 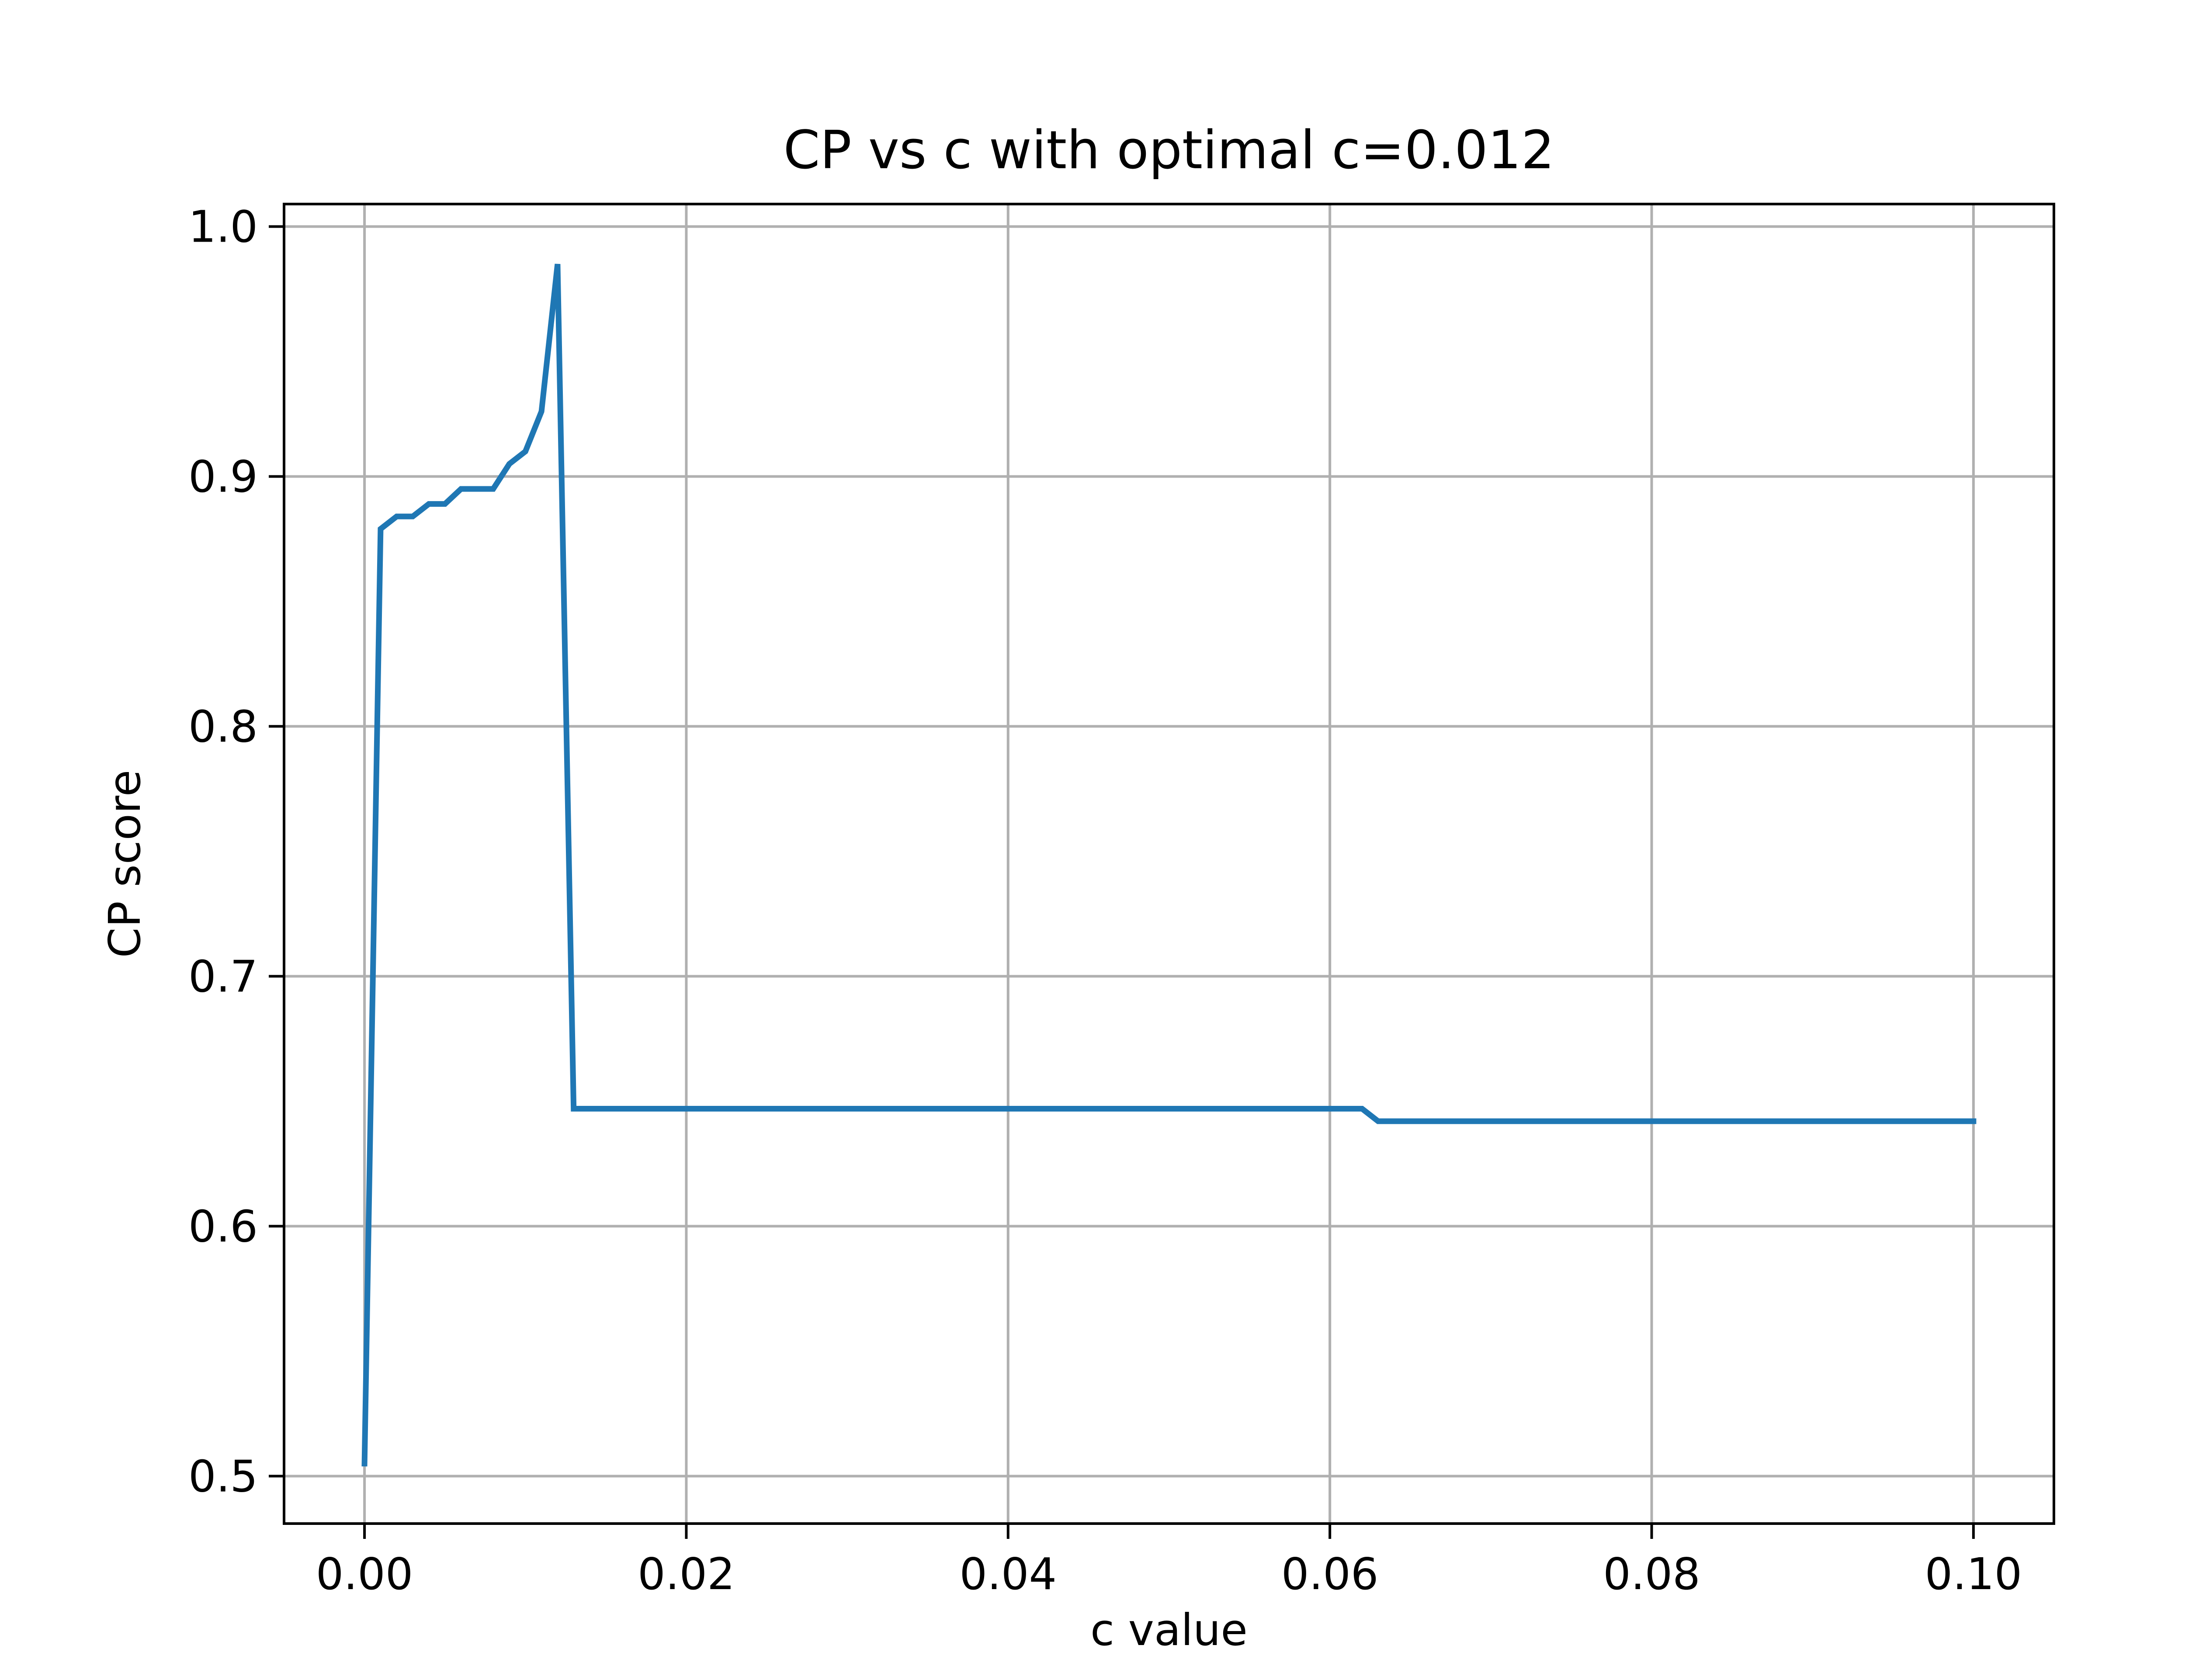 I want to click on y-tick-label: 0.8, so click(x=223, y=726).